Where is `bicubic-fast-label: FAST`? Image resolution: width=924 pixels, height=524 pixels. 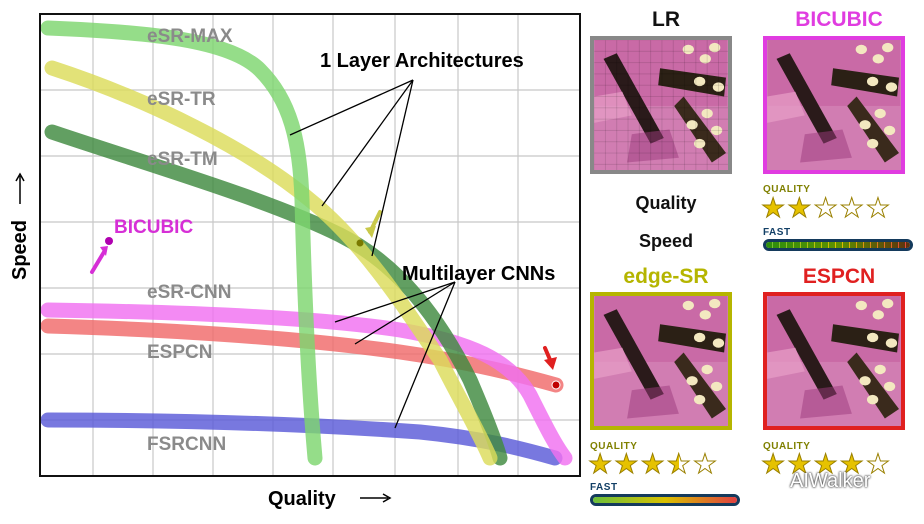
bicubic-fast-label: FAST is located at coordinates (777, 232).